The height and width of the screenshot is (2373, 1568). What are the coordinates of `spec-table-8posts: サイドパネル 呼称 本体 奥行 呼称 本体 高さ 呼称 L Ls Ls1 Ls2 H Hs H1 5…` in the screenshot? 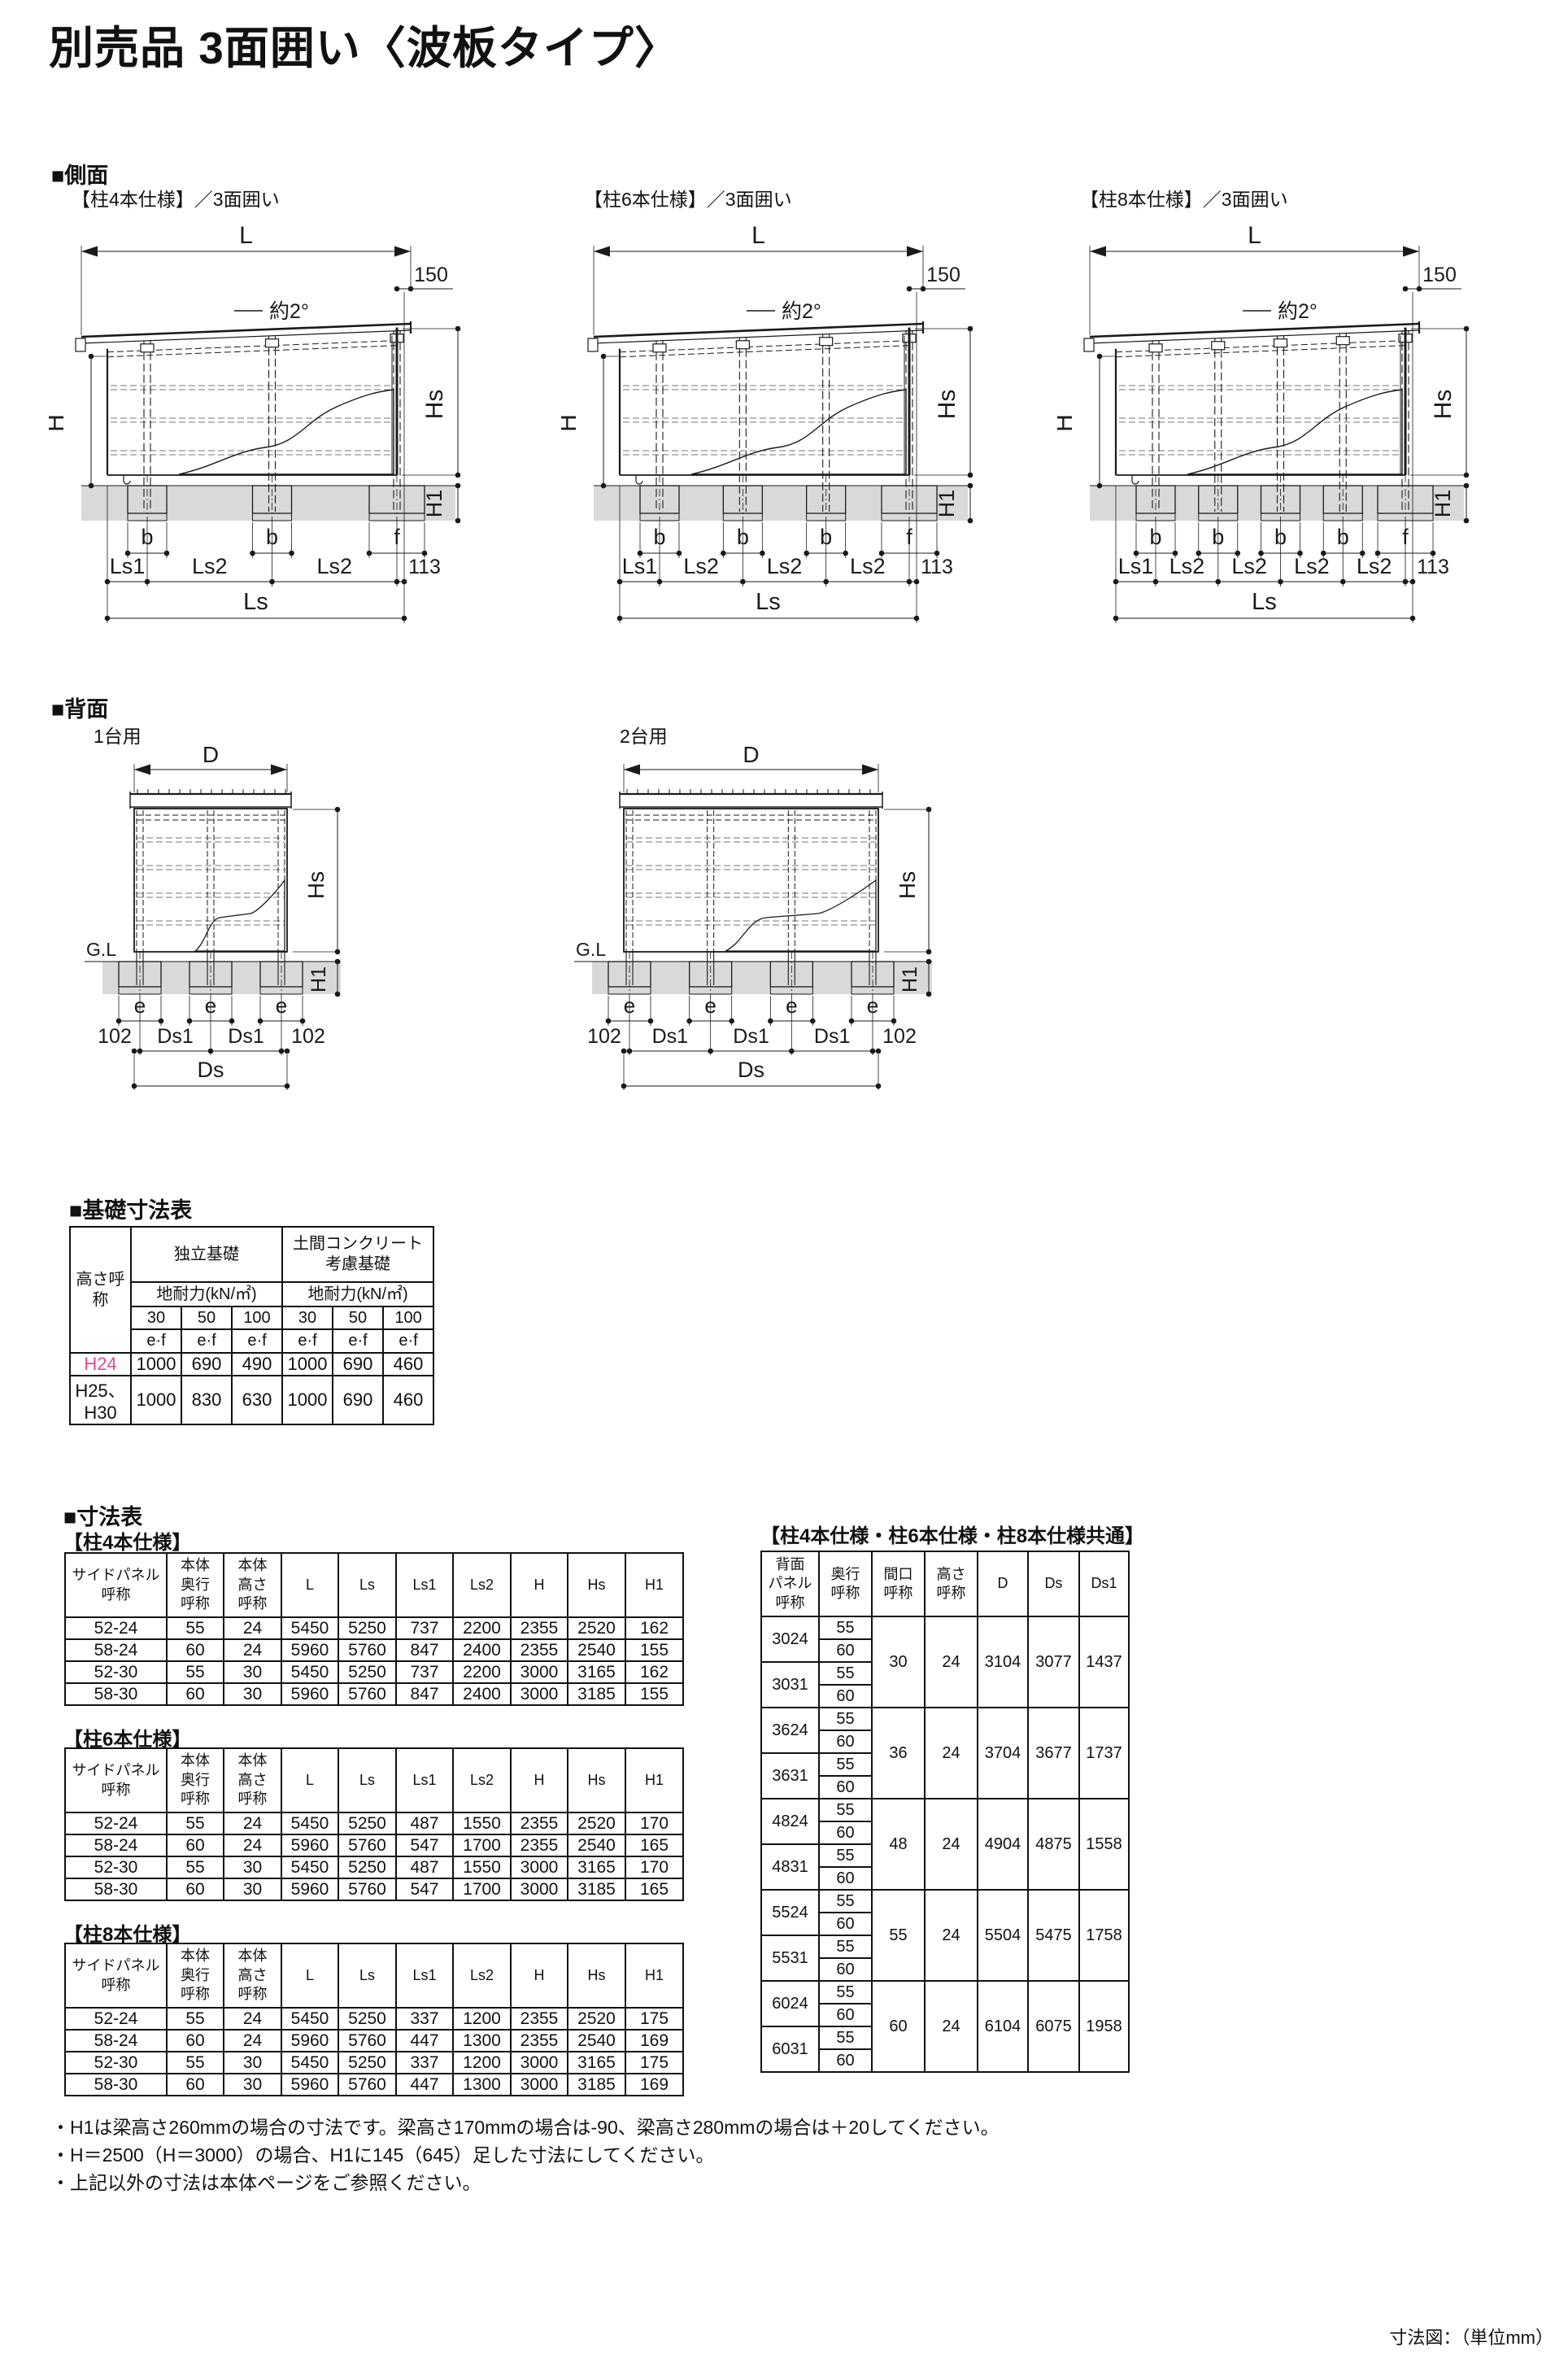 It's located at (374, 2019).